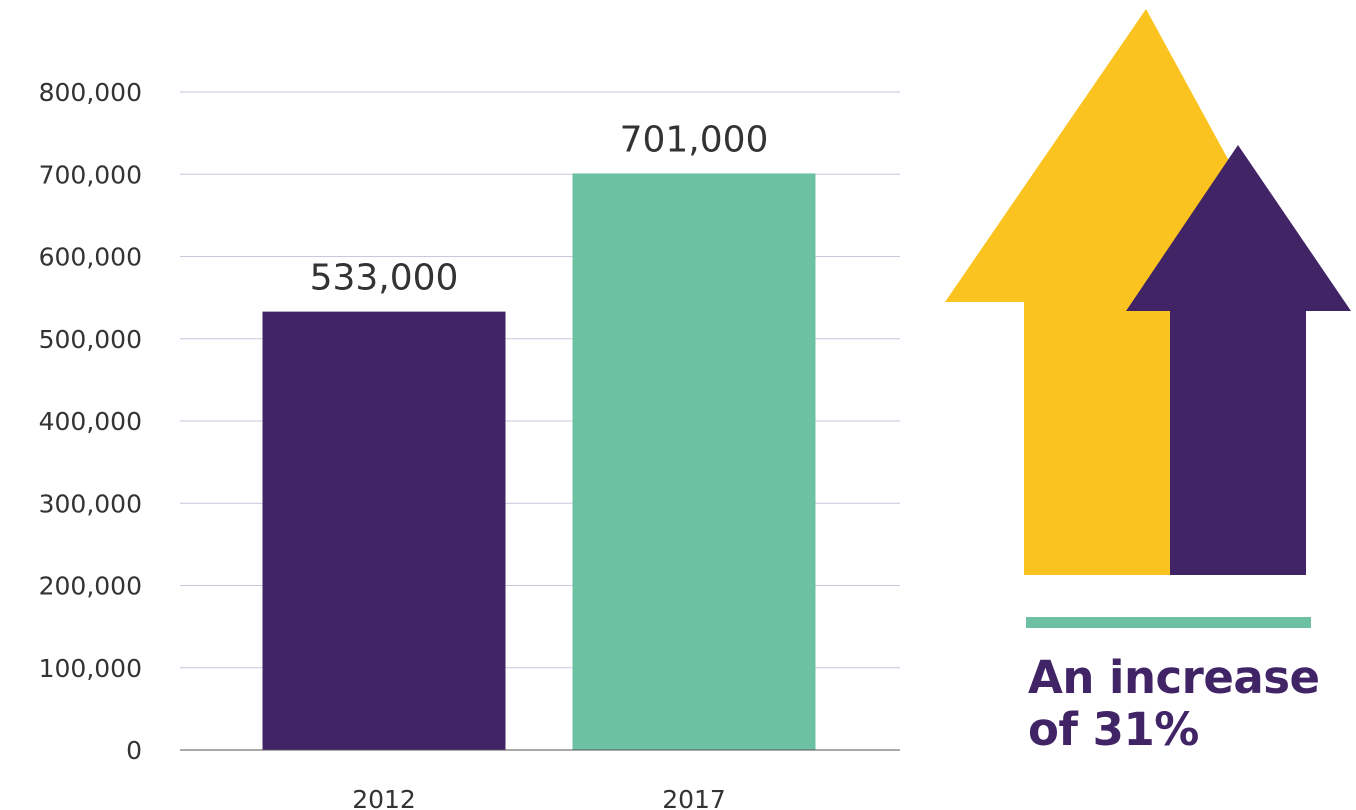 This screenshot has width=1356, height=810. I want to click on y-tick-label: 600,000, so click(90, 257).